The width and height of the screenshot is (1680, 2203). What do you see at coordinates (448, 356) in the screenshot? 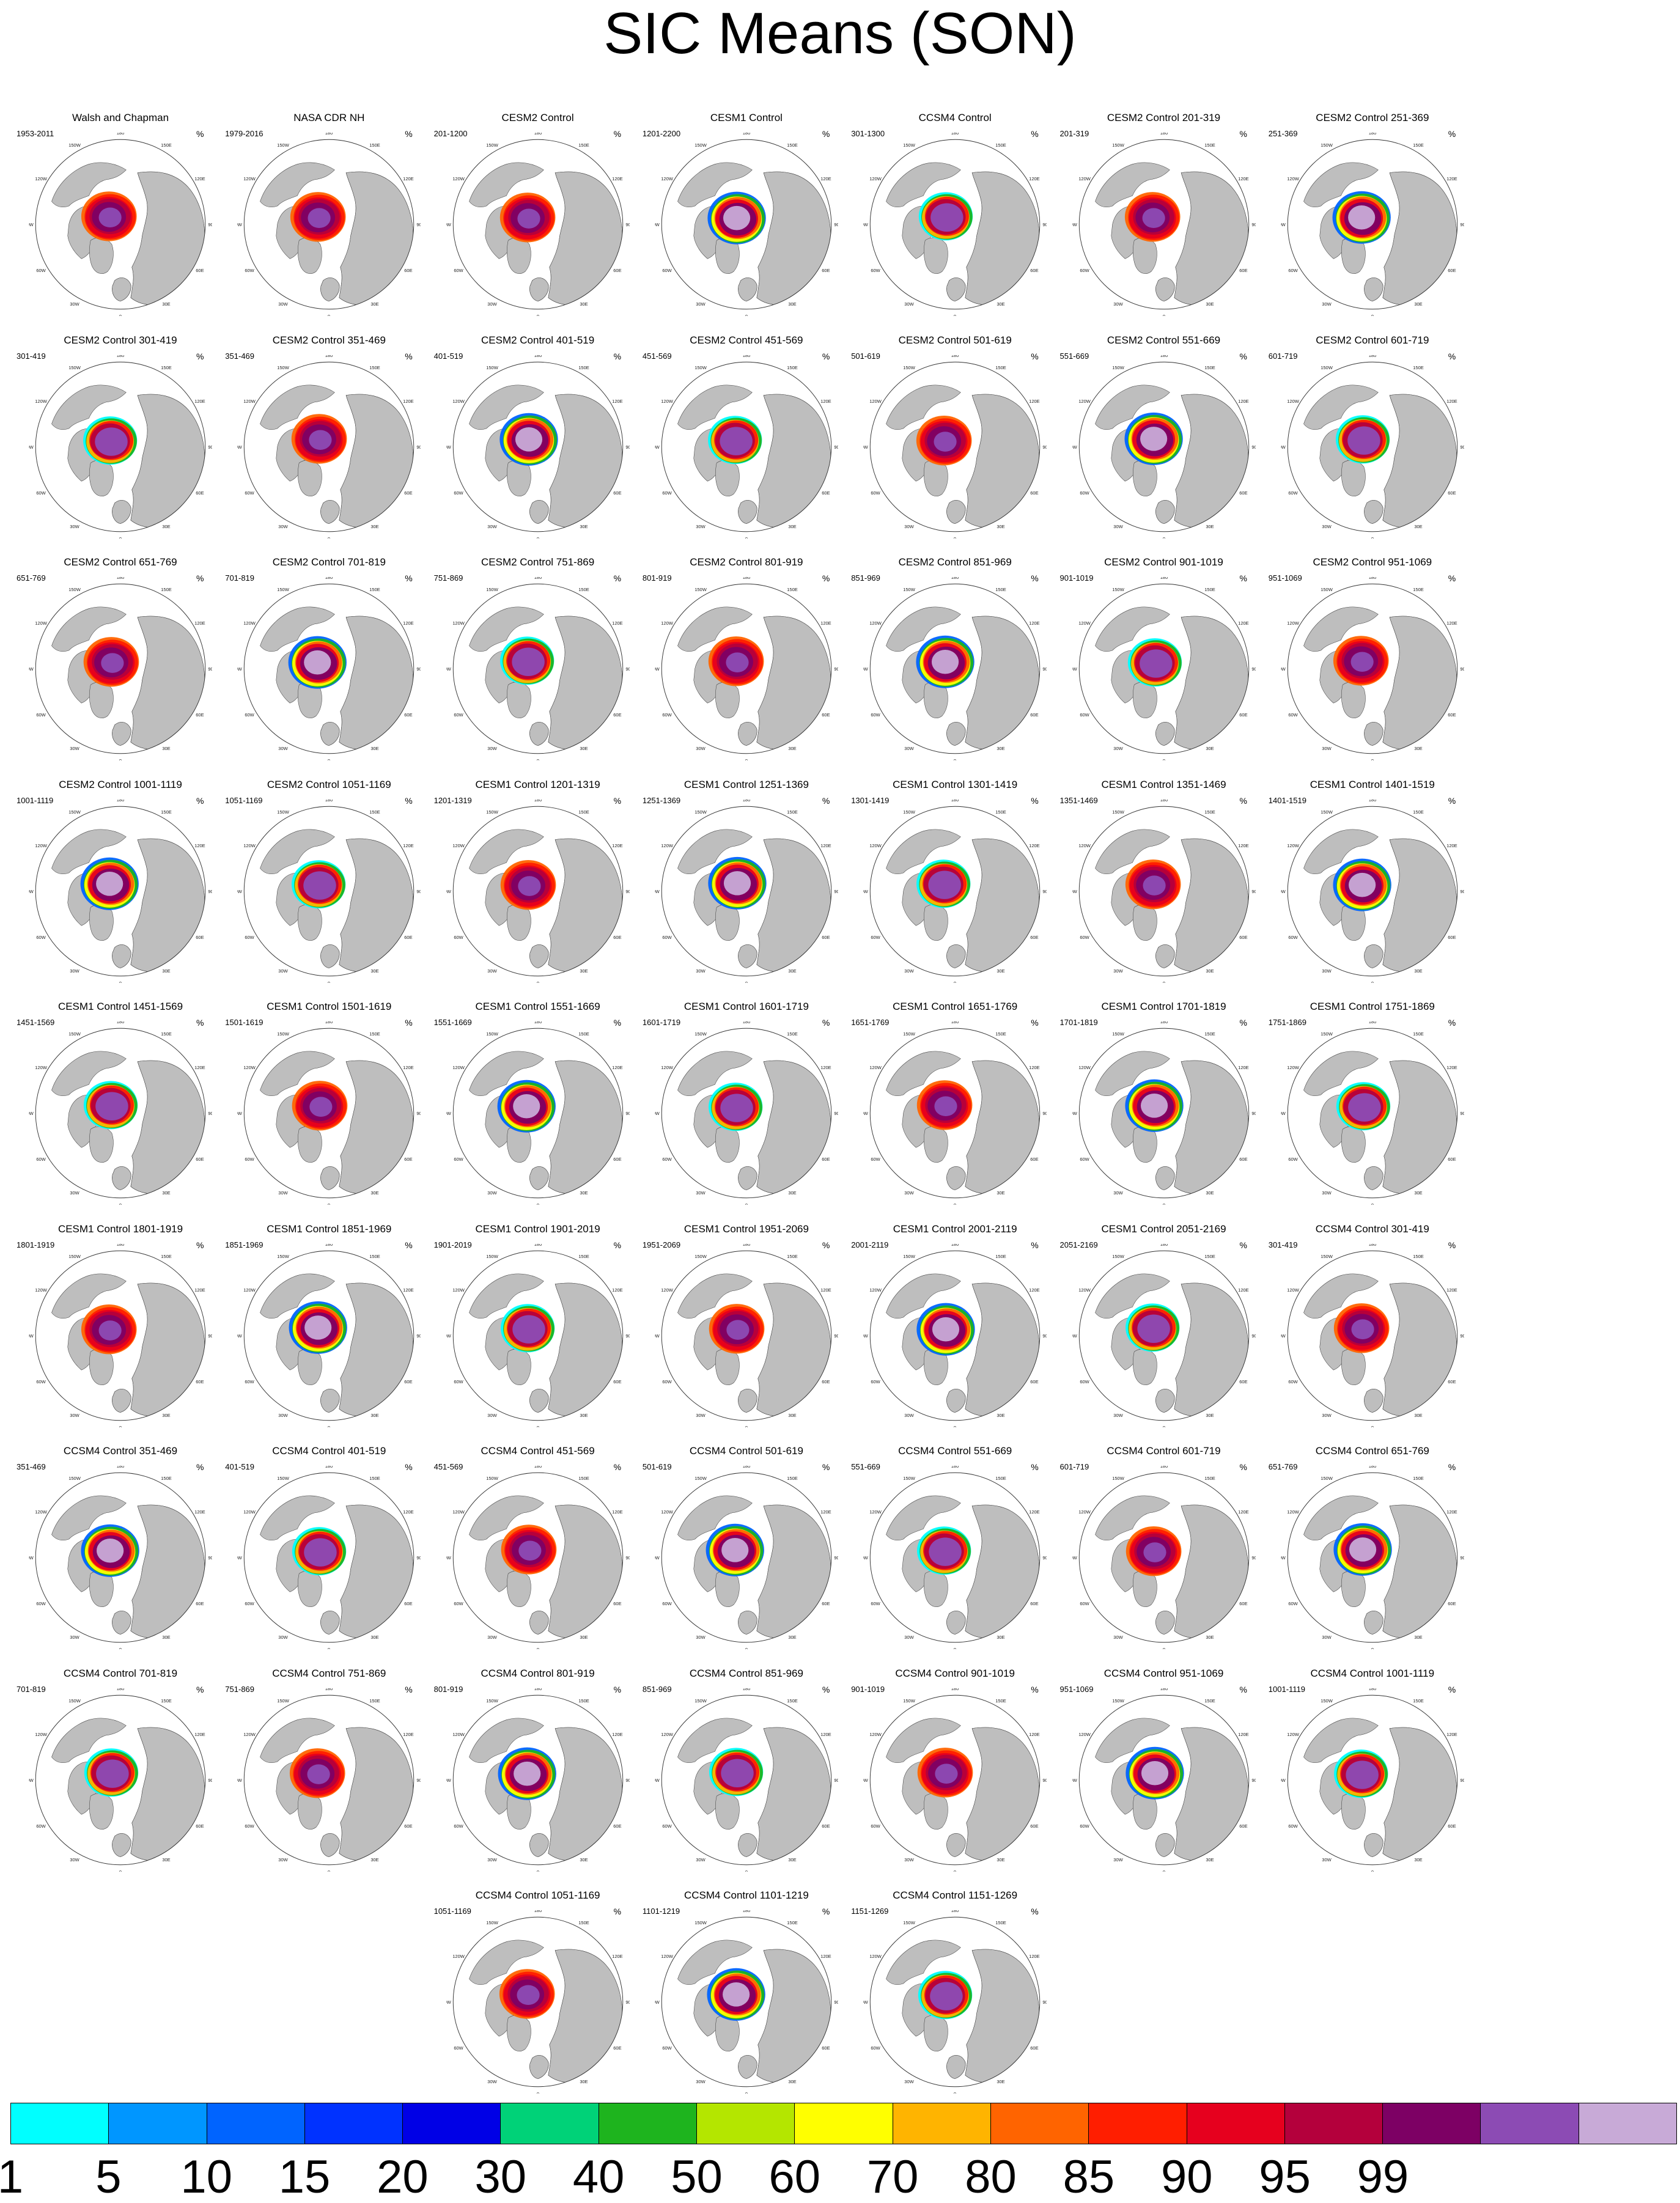
I see `panel-period: 401-519` at bounding box center [448, 356].